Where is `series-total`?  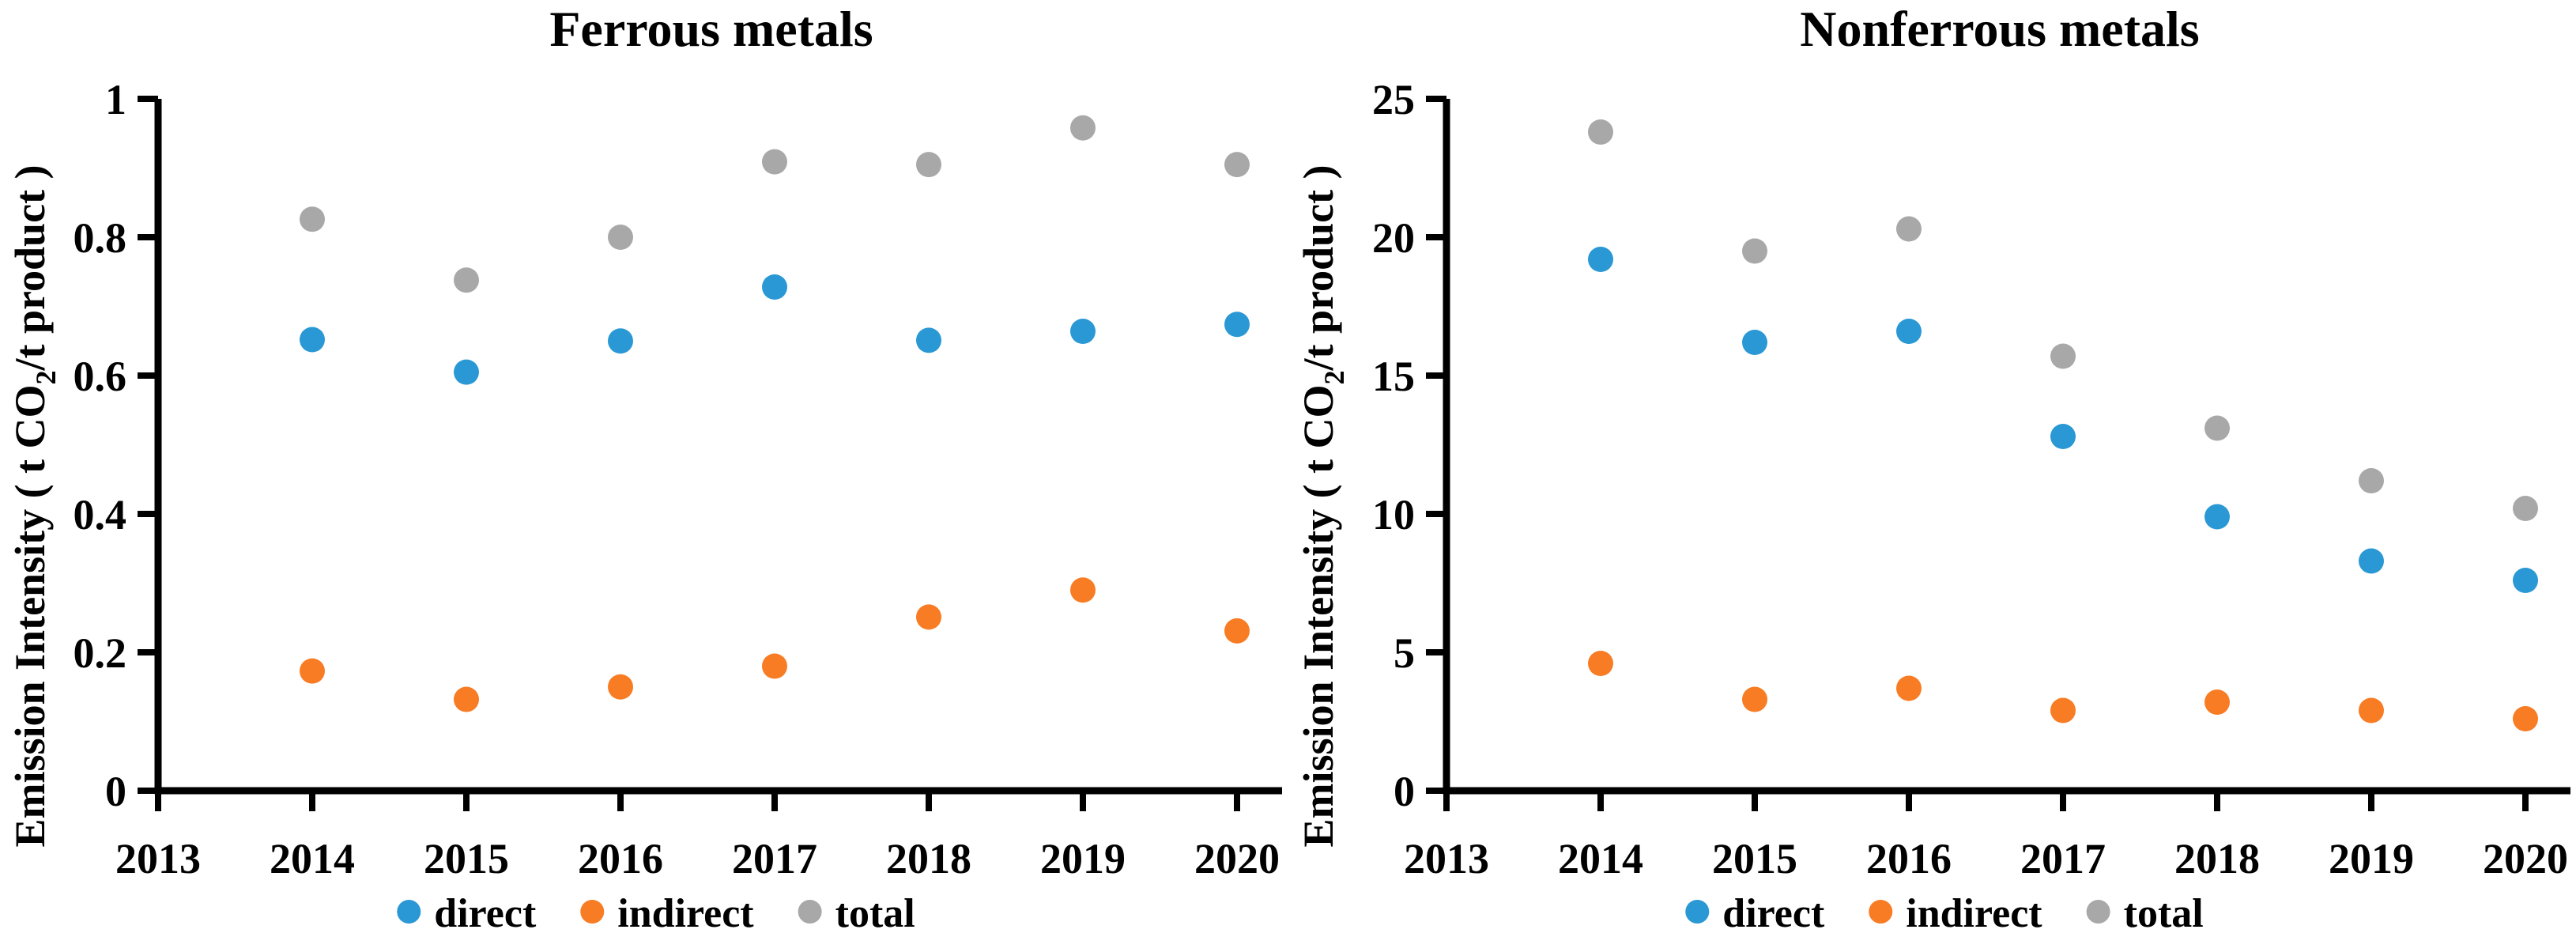 series-total is located at coordinates (775, 204).